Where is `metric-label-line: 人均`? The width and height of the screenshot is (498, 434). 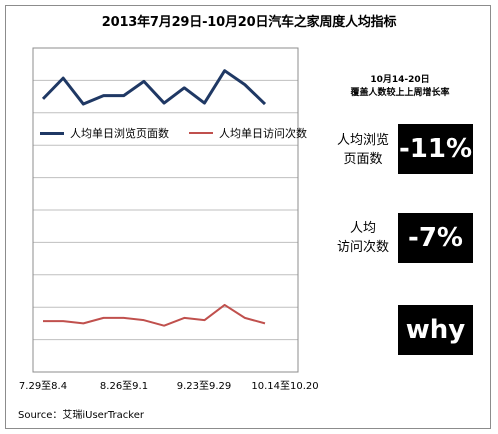
metric-label-line: 人均 is located at coordinates (362, 228).